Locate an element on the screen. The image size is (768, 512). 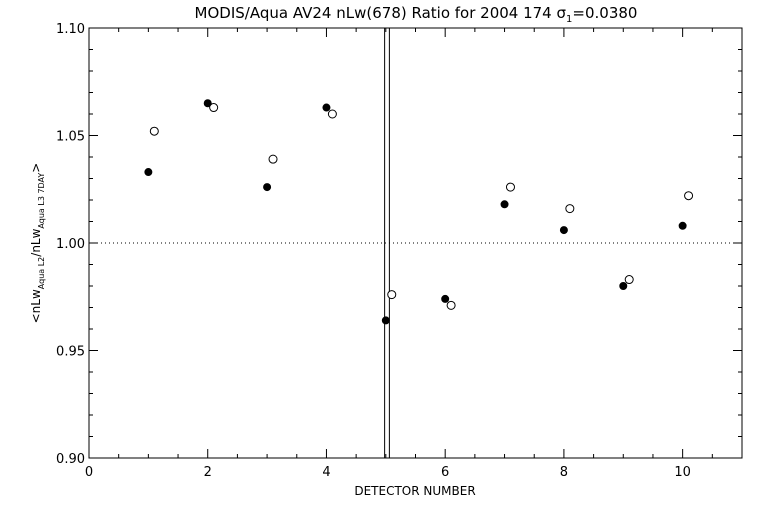
x-tick-label: 2 is located at coordinates (208, 472).